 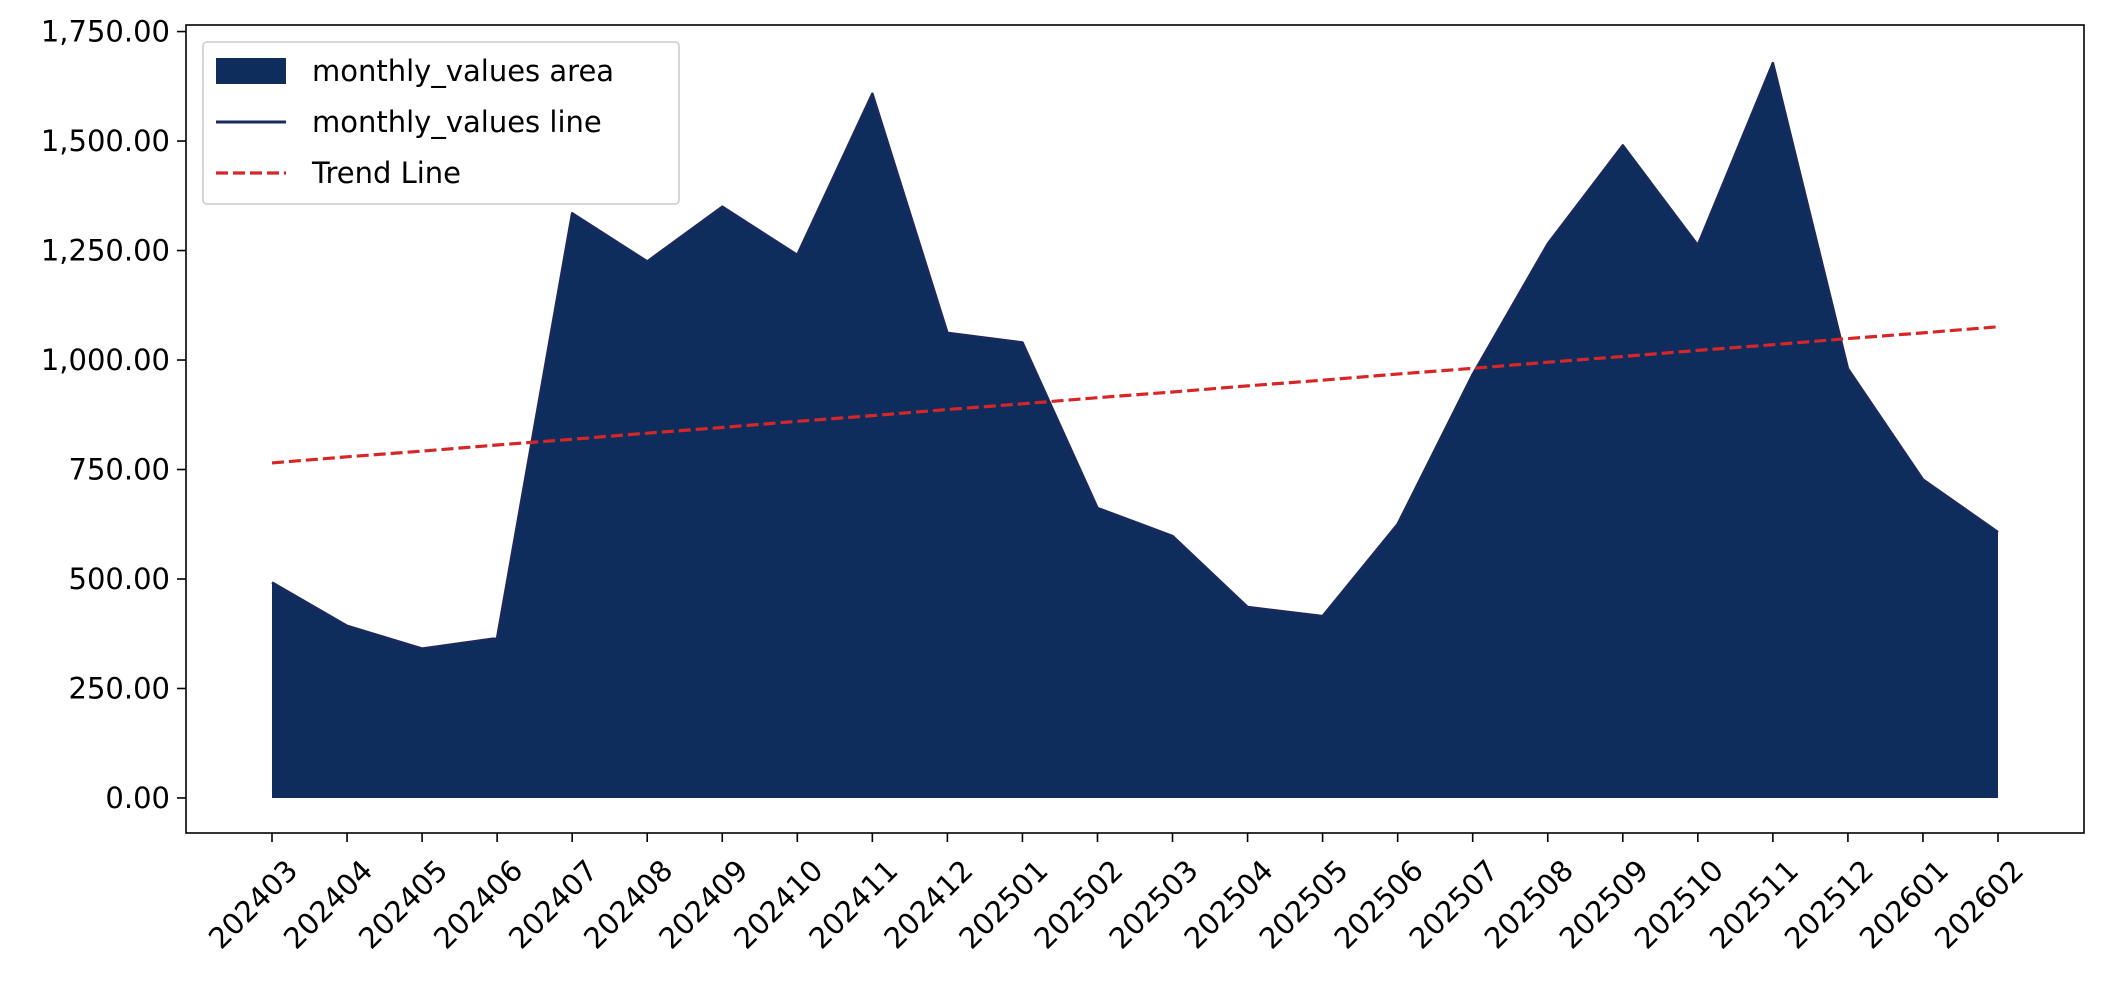 I want to click on y-tick-label: 500.00, so click(x=119, y=579).